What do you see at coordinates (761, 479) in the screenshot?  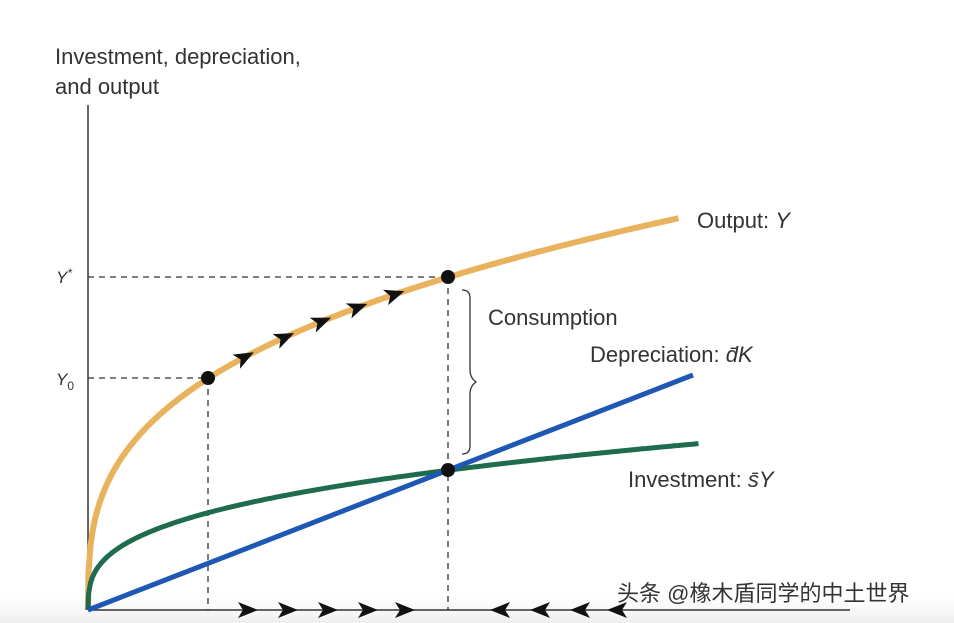 I see `label-symbol: s̄Y` at bounding box center [761, 479].